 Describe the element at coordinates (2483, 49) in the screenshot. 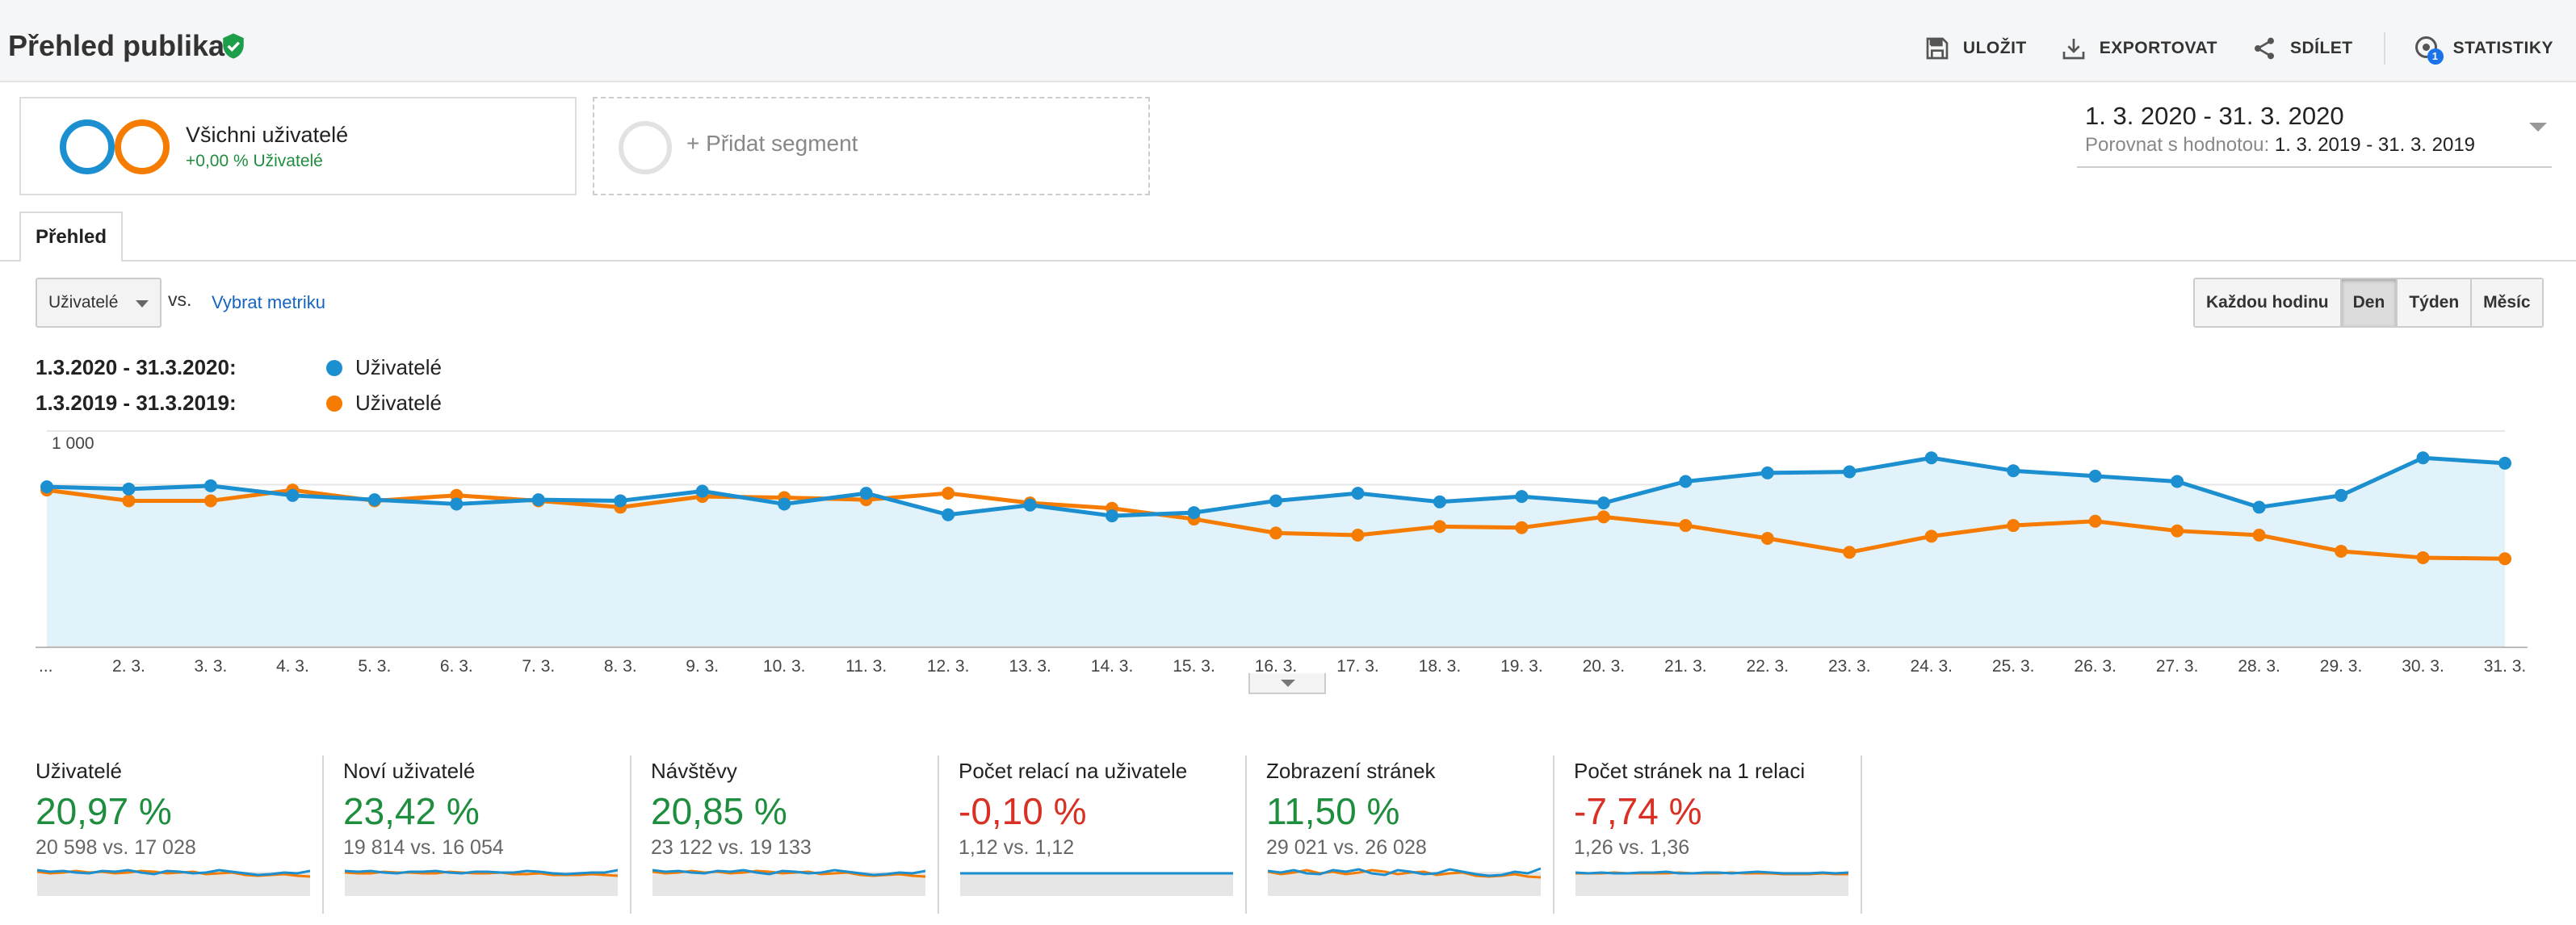

I see `insights-button: 1 STATISTIKY` at that location.